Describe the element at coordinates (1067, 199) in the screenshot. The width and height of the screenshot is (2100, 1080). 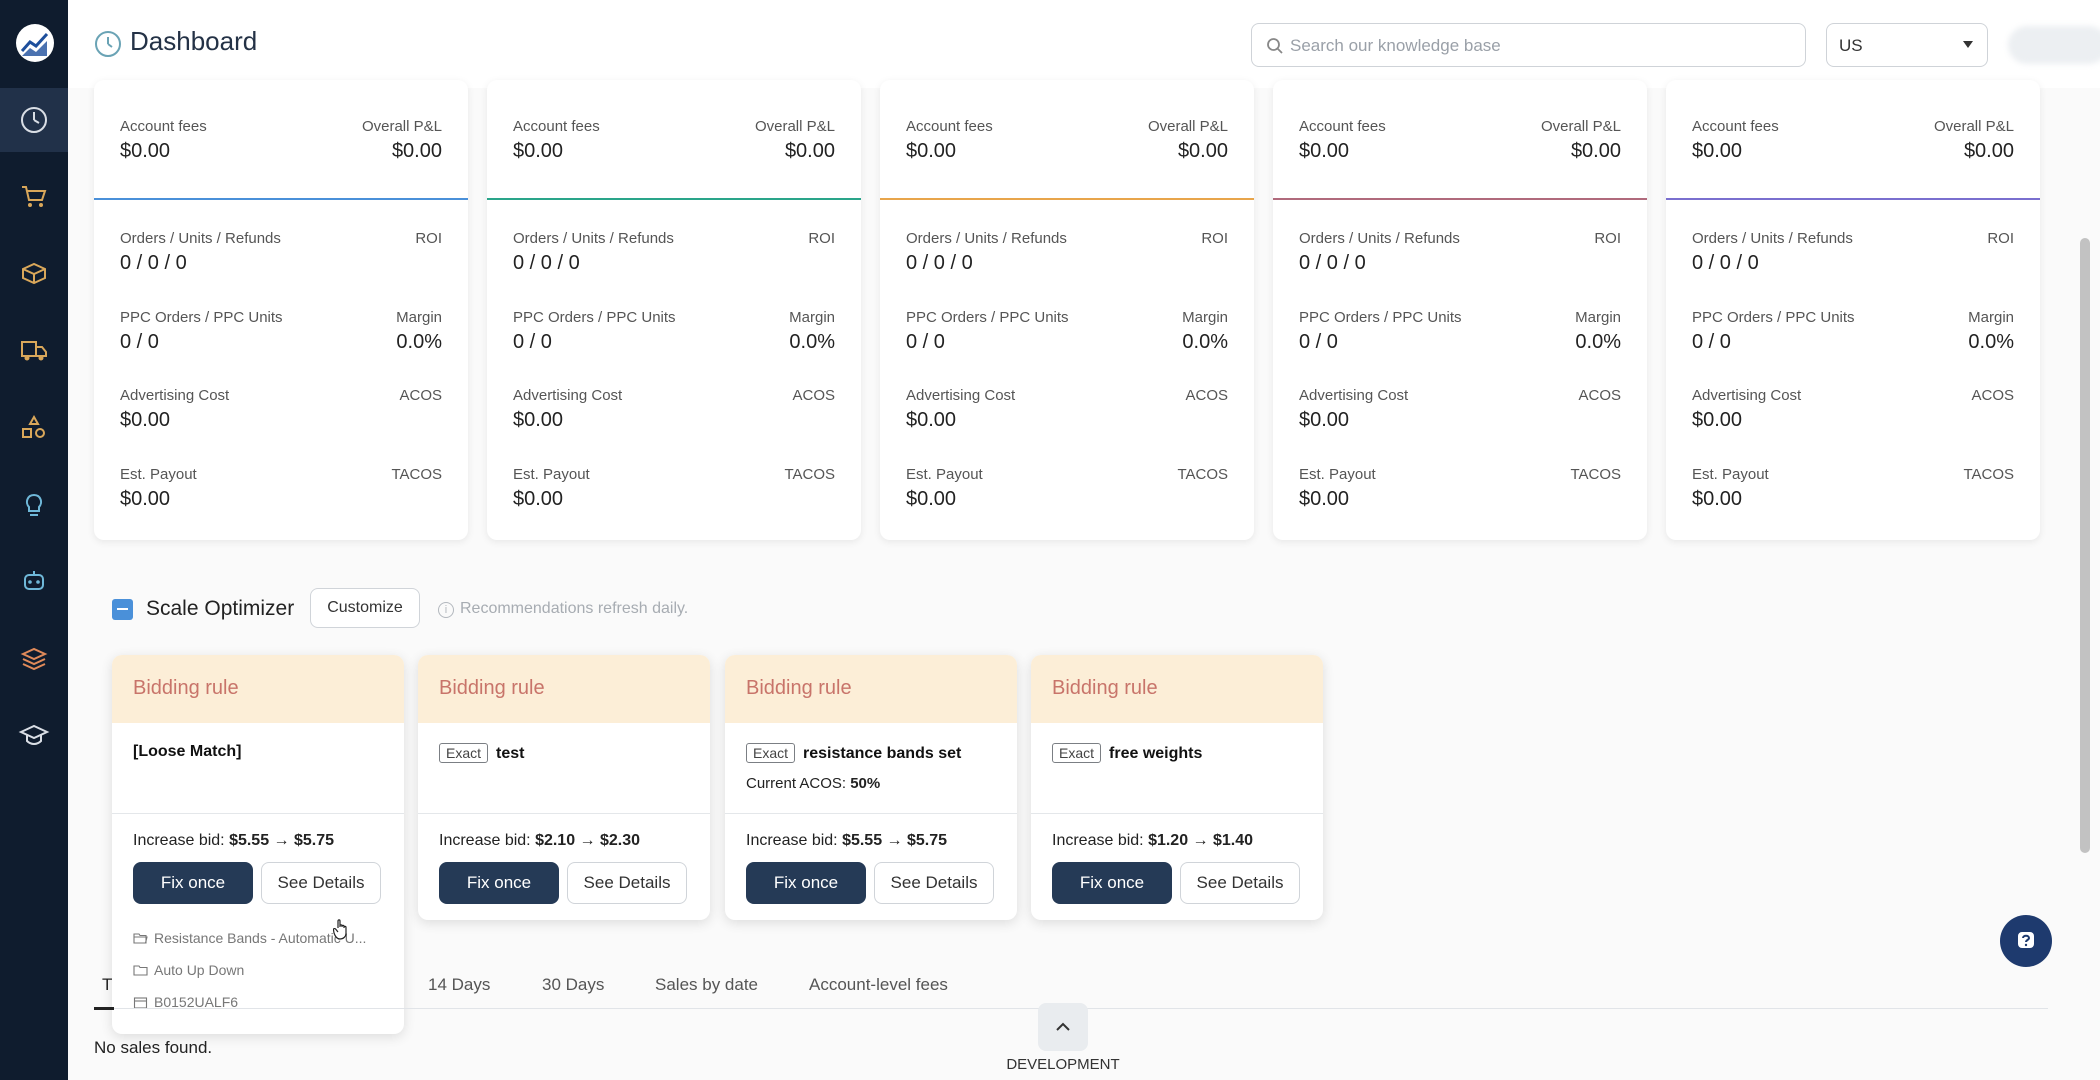
I see `card-accent-strip` at that location.